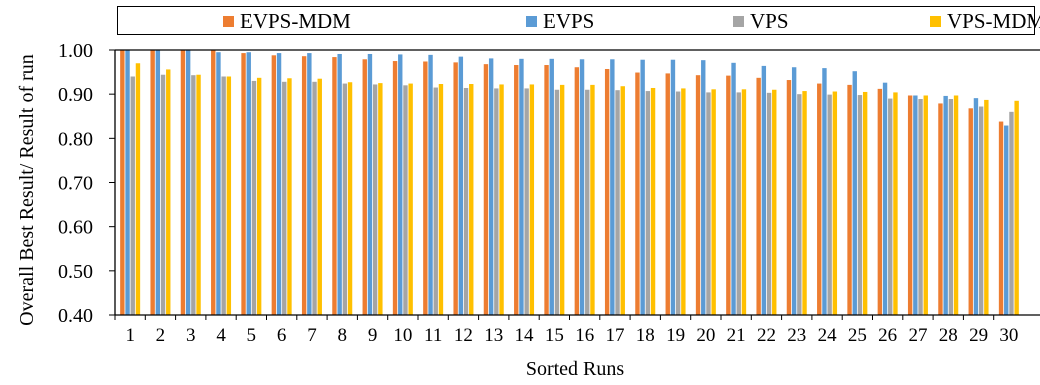 The width and height of the screenshot is (1040, 385). Describe the element at coordinates (887, 335) in the screenshot. I see `x-tick-label: 26` at that location.